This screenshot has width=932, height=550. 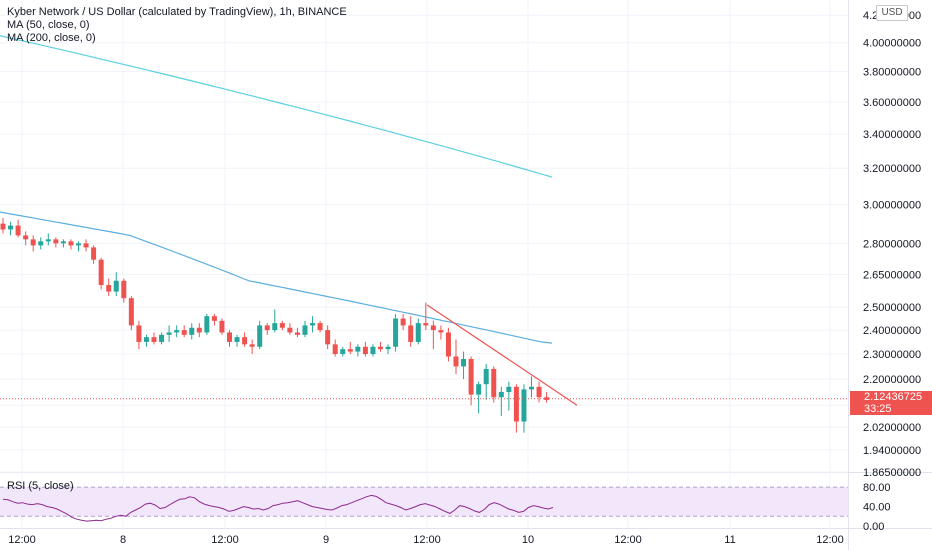 I want to click on price-tick: 1.86500000, so click(x=892, y=473).